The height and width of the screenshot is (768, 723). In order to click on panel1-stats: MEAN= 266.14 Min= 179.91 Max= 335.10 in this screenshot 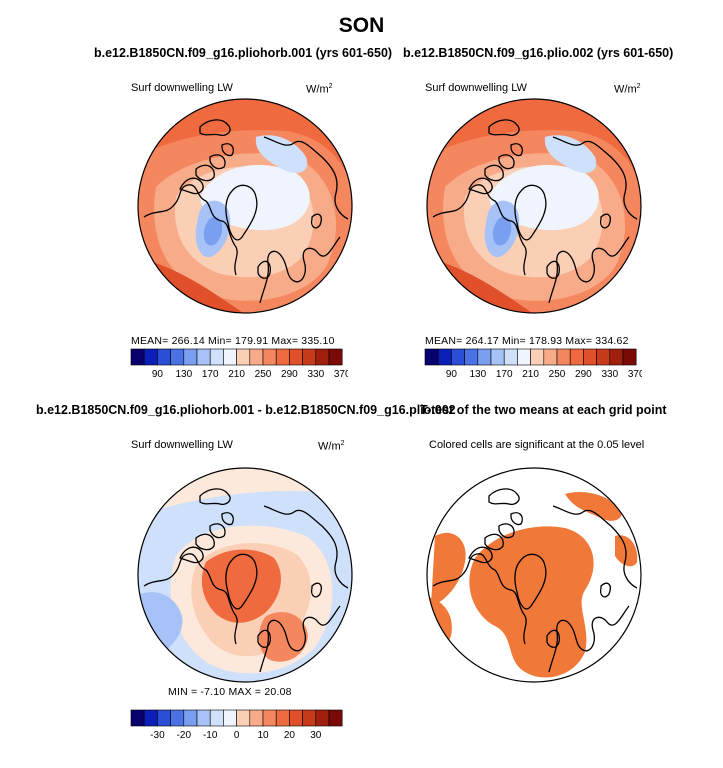, I will do `click(233, 341)`.